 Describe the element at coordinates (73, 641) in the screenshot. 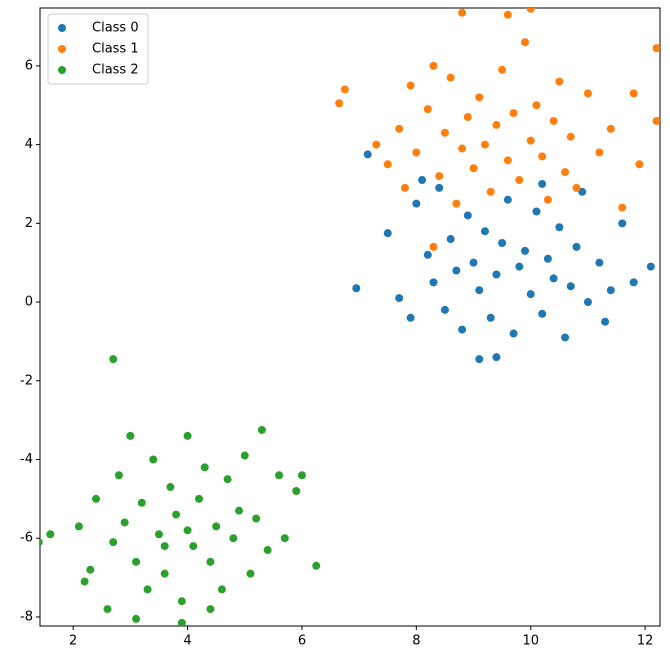

I see `x-tick-label: 2` at that location.